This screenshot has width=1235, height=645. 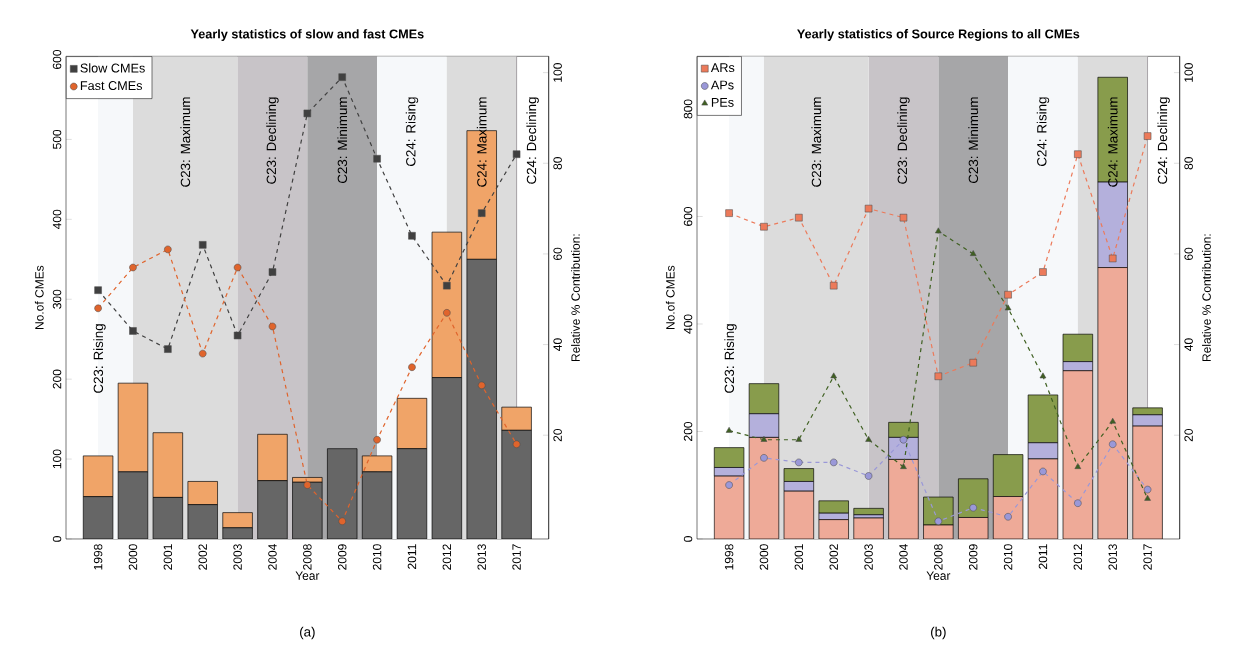 What do you see at coordinates (722, 102) in the screenshot?
I see `legend-label: PEs` at bounding box center [722, 102].